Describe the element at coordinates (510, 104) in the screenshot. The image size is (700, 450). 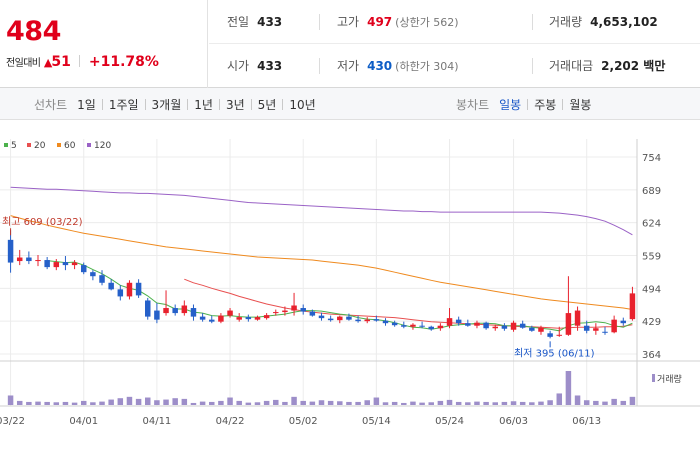
I see `candle-period-tab: 일봉` at that location.